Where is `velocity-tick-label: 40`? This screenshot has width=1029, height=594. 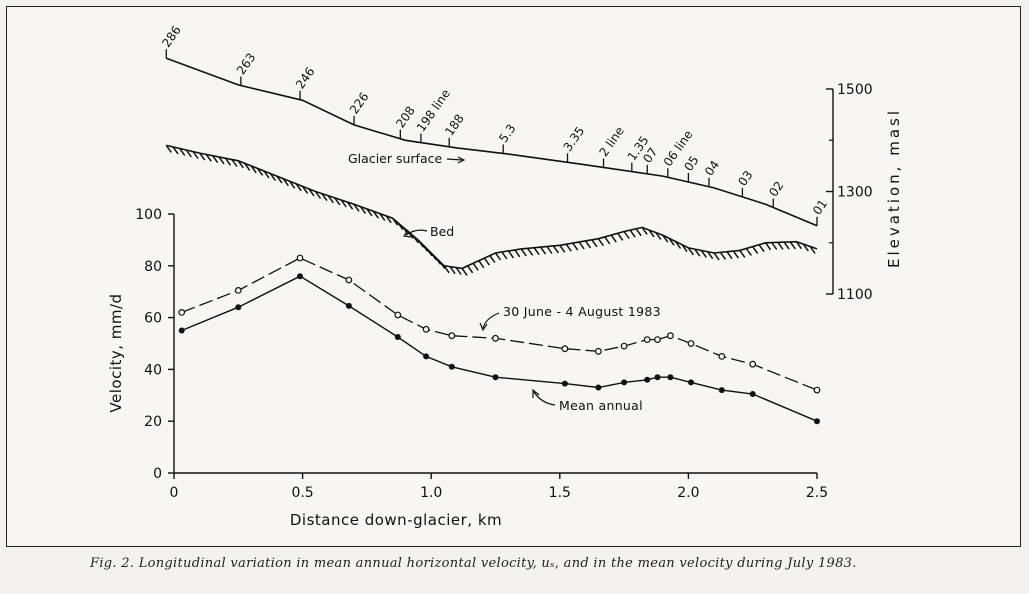 velocity-tick-label: 40 is located at coordinates (153, 370).